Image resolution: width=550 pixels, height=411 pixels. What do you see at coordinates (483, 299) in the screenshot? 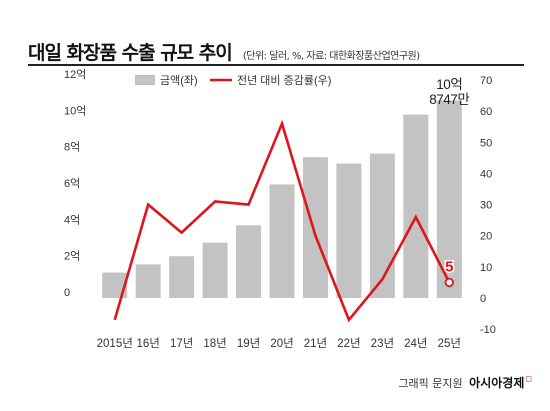
I see `y-right-tick-label: 0` at bounding box center [483, 299].